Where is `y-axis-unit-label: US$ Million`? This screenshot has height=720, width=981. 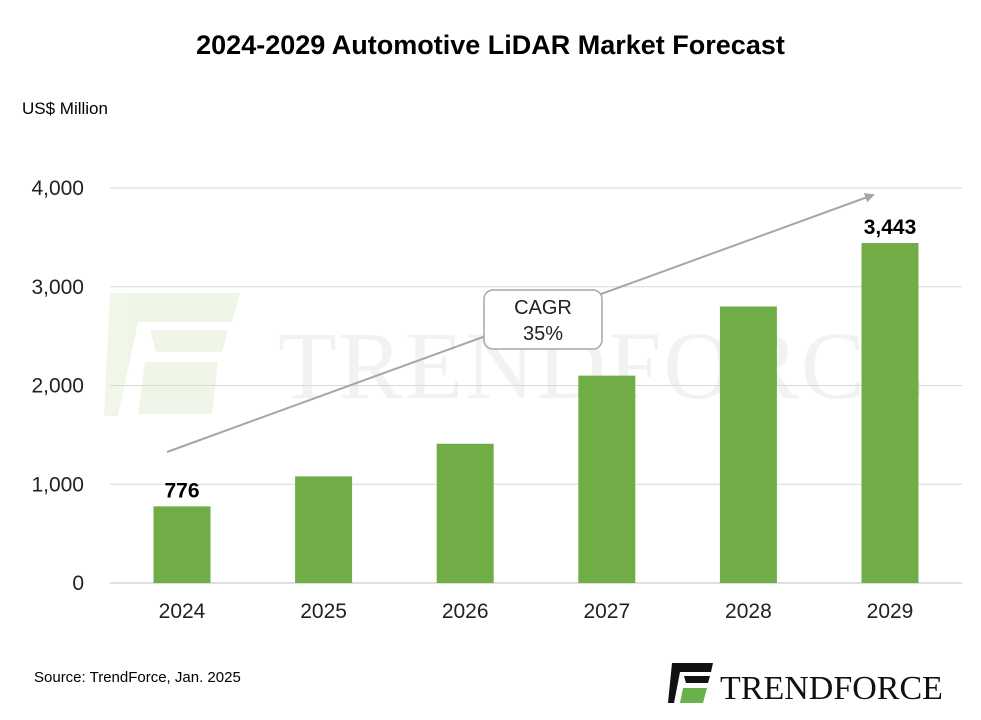 y-axis-unit-label: US$ Million is located at coordinates (65, 108).